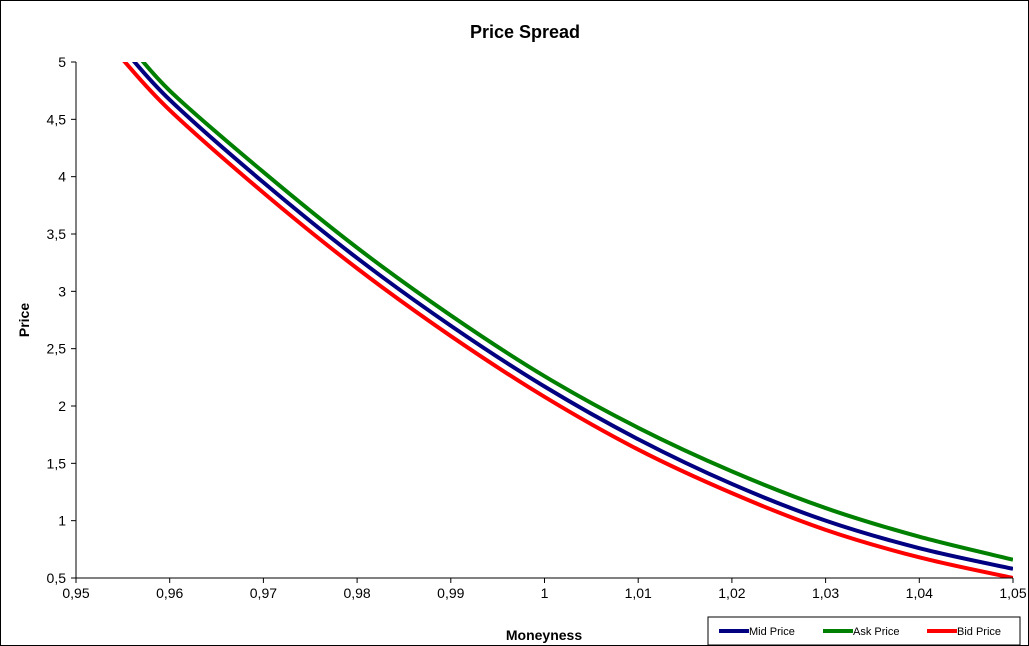 The height and width of the screenshot is (646, 1029). Describe the element at coordinates (62, 177) in the screenshot. I see `y-tick-label: 4` at that location.